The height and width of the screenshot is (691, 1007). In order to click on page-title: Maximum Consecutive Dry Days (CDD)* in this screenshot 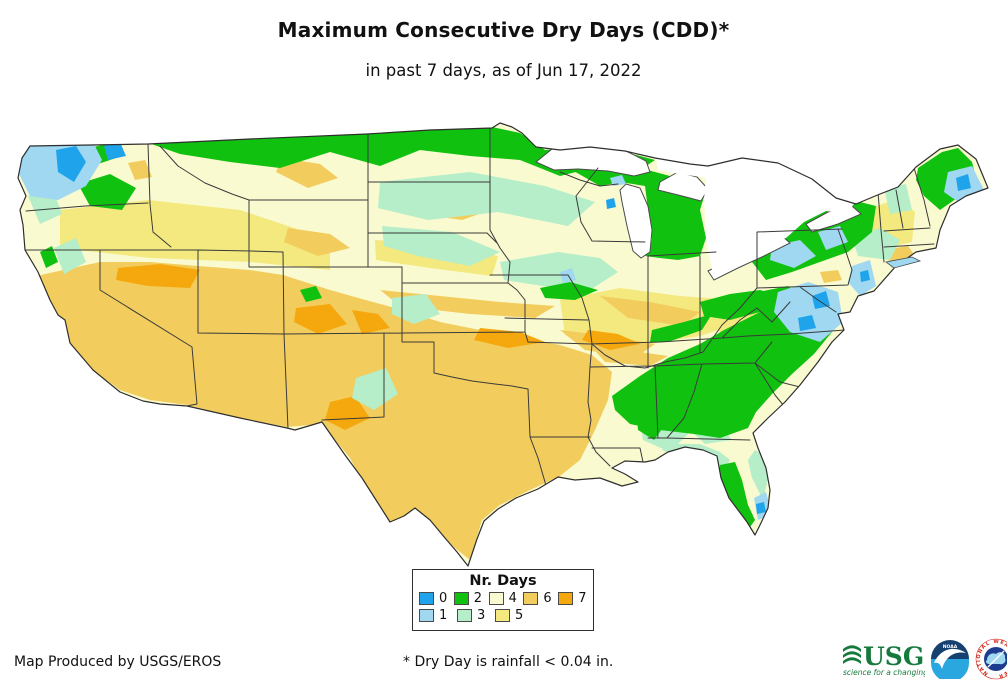, I will do `click(503, 30)`.